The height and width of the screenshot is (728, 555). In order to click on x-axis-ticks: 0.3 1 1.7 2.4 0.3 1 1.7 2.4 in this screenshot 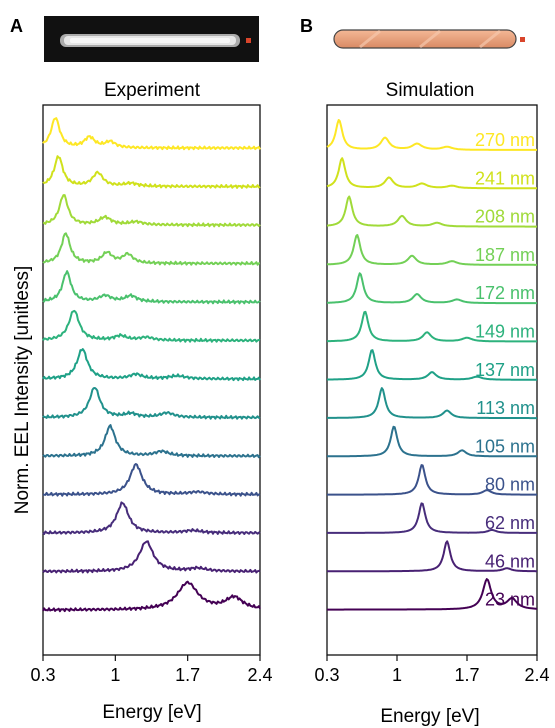, I will do `click(290, 670)`.